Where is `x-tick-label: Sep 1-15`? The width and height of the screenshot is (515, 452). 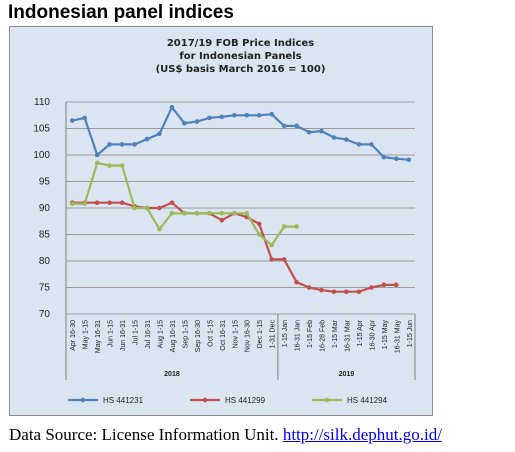 x-tick-label: Sep 1-15 is located at coordinates (185, 334).